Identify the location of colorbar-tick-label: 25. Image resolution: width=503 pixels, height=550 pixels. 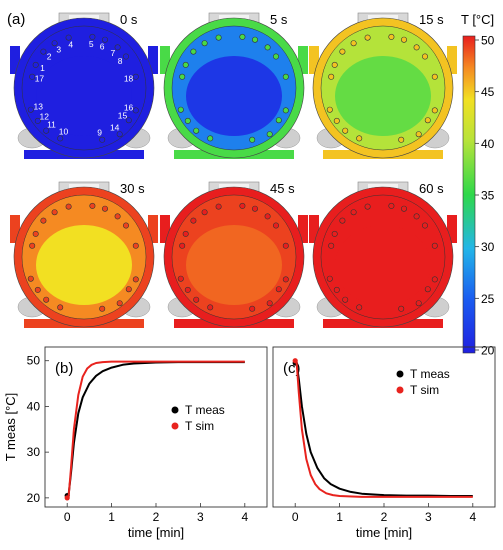
(488, 299).